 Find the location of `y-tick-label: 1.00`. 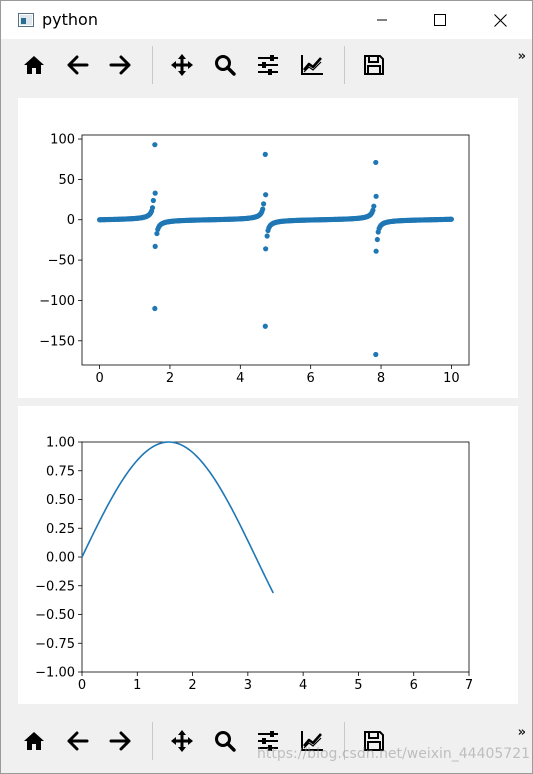

y-tick-label: 1.00 is located at coordinates (60, 443).